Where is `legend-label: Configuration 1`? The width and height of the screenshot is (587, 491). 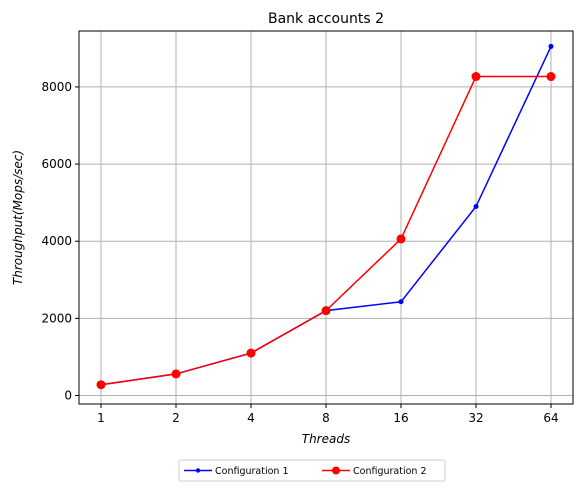
legend-label: Configuration 1 is located at coordinates (252, 471).